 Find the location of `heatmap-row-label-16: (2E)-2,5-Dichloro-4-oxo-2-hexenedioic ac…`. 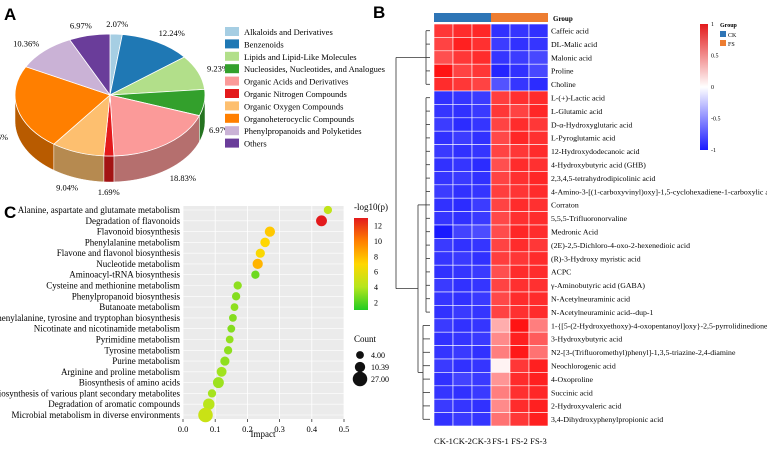

heatmap-row-label-16: (2E)-2,5-Dichloro-4-oxo-2-hexenedioic ac… is located at coordinates (620, 245).